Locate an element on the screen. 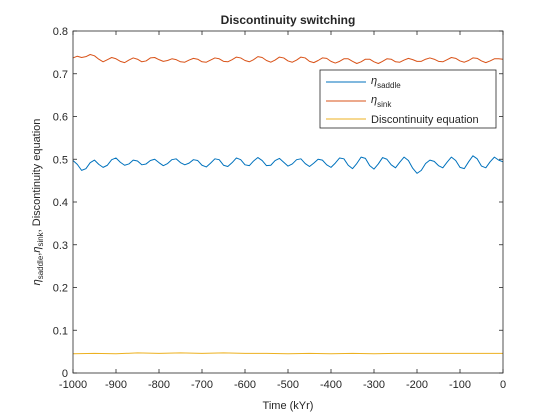 This screenshot has height=419, width=556. x-tick-label: 0 is located at coordinates (503, 385).